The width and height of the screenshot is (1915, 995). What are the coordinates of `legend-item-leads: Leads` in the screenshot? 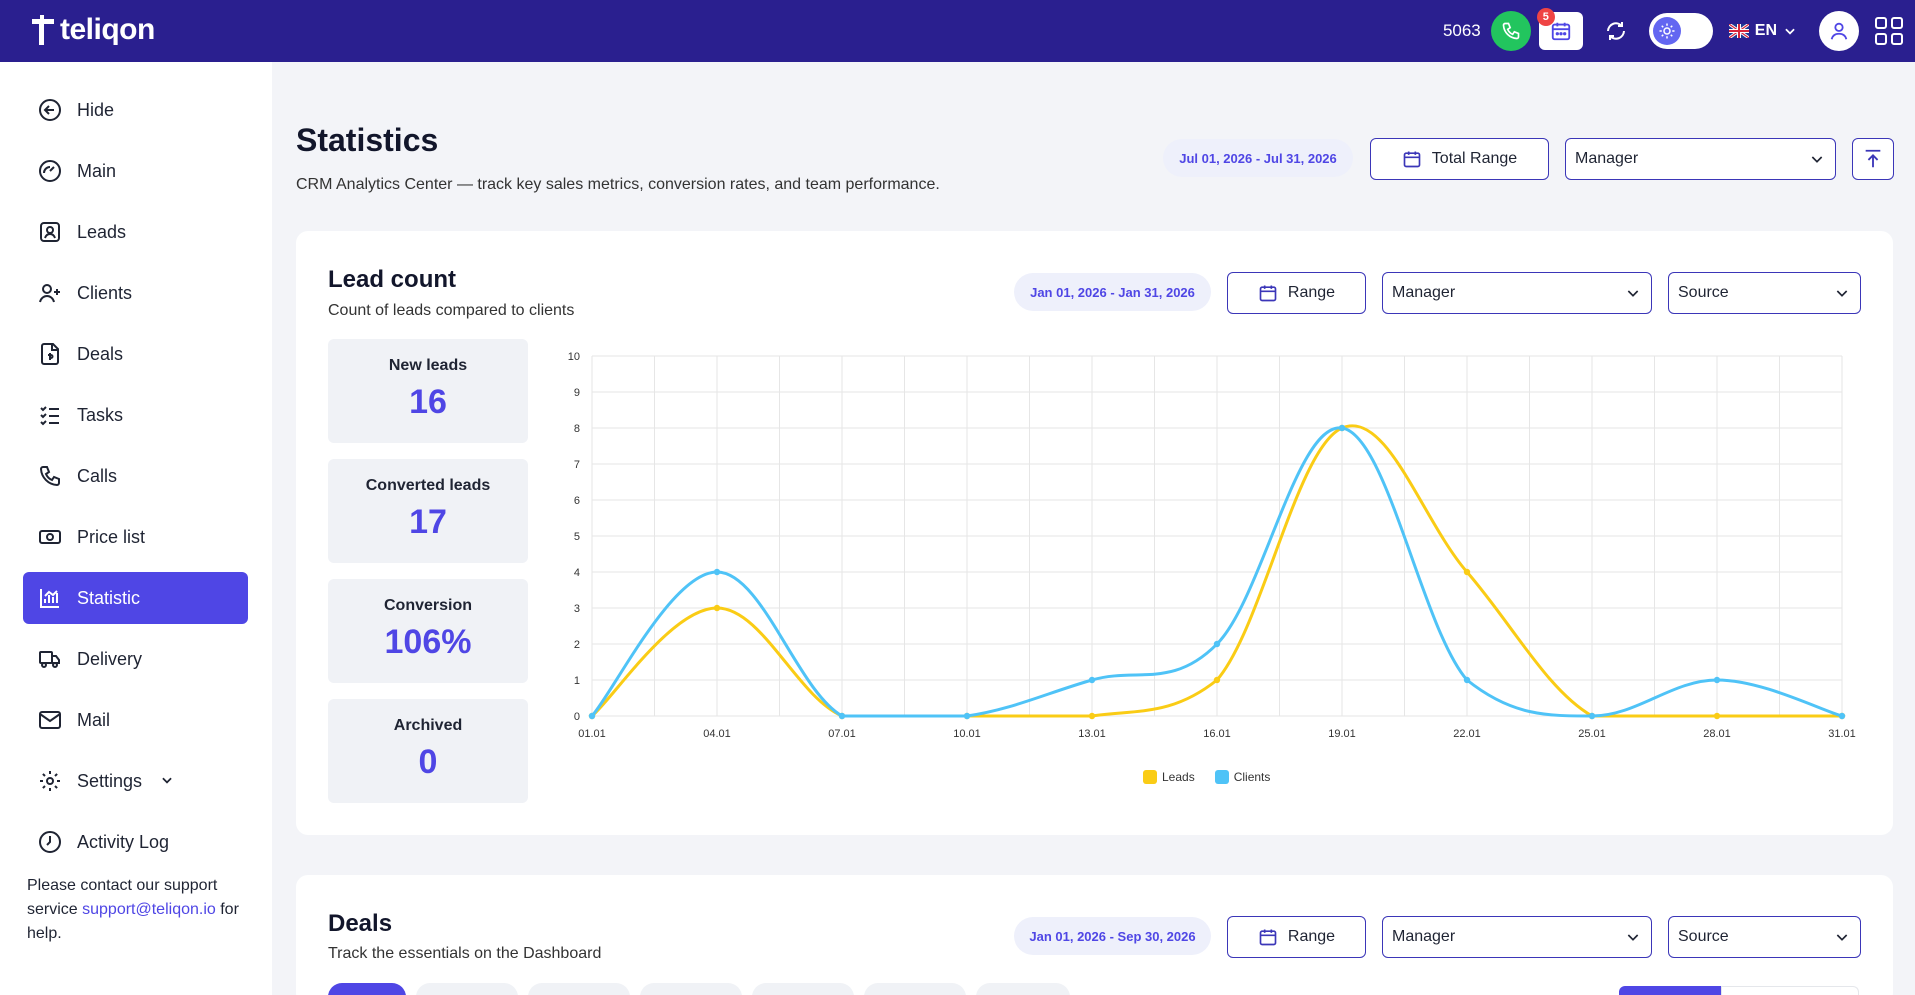 It's located at (1169, 777).